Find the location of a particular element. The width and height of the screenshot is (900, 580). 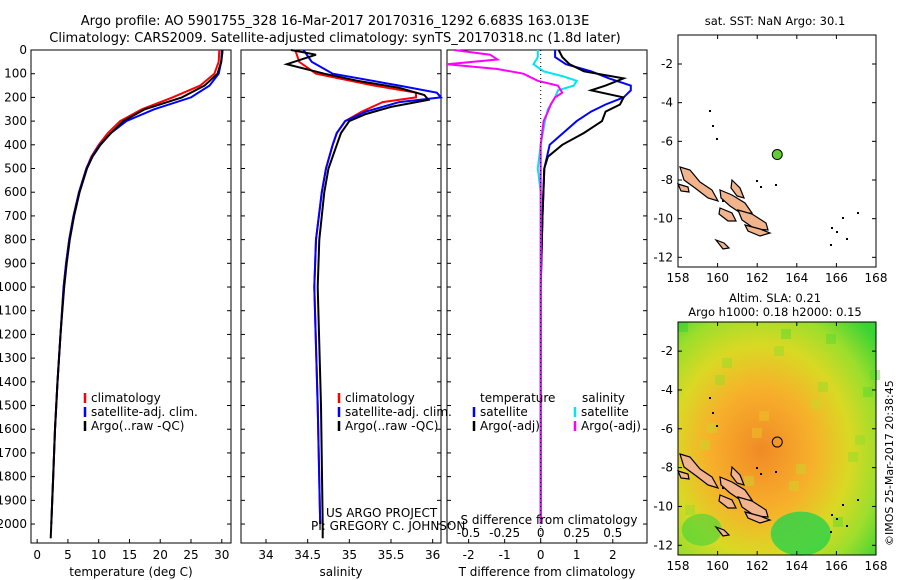

depth-tick-label: 1200 is located at coordinates (13, 334).